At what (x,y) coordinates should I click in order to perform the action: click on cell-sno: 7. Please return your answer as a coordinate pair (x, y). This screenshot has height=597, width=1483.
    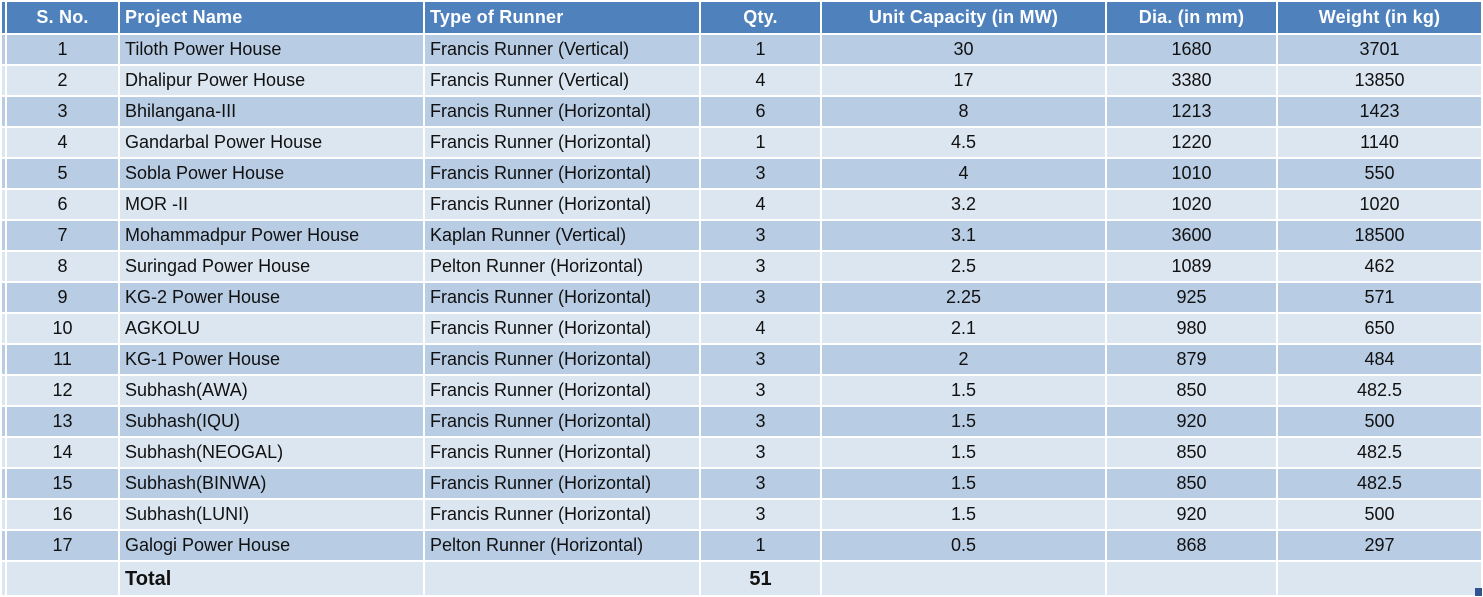
    Looking at the image, I should click on (62, 235).